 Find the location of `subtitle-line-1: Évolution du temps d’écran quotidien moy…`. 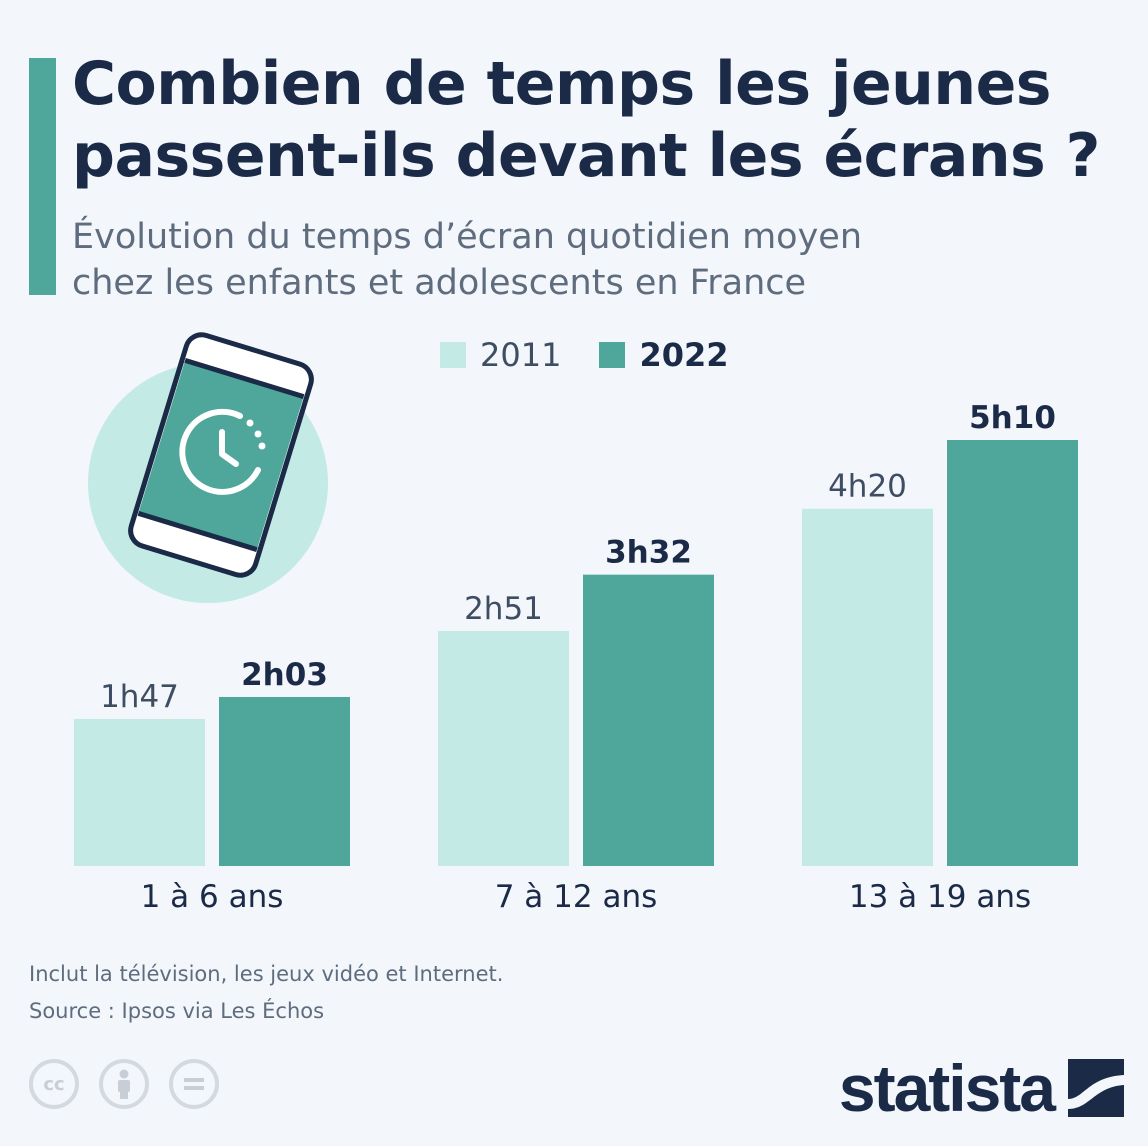

subtitle-line-1: Évolution du temps d’écran quotidien moy… is located at coordinates (467, 237).